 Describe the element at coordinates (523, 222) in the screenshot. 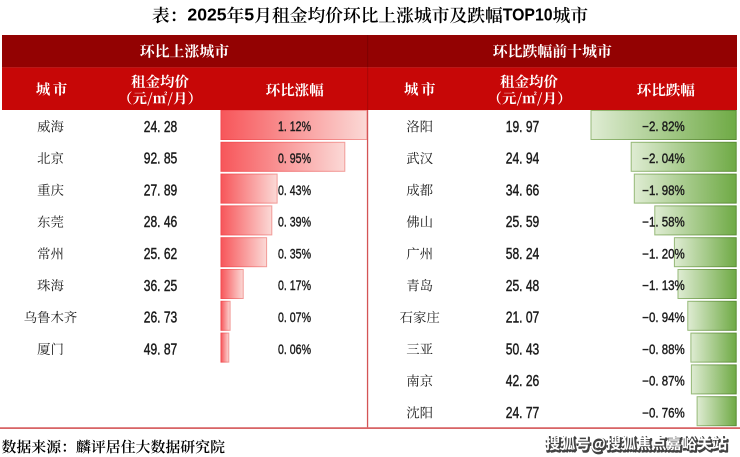

I see `svg-text: 25. 59` at that location.